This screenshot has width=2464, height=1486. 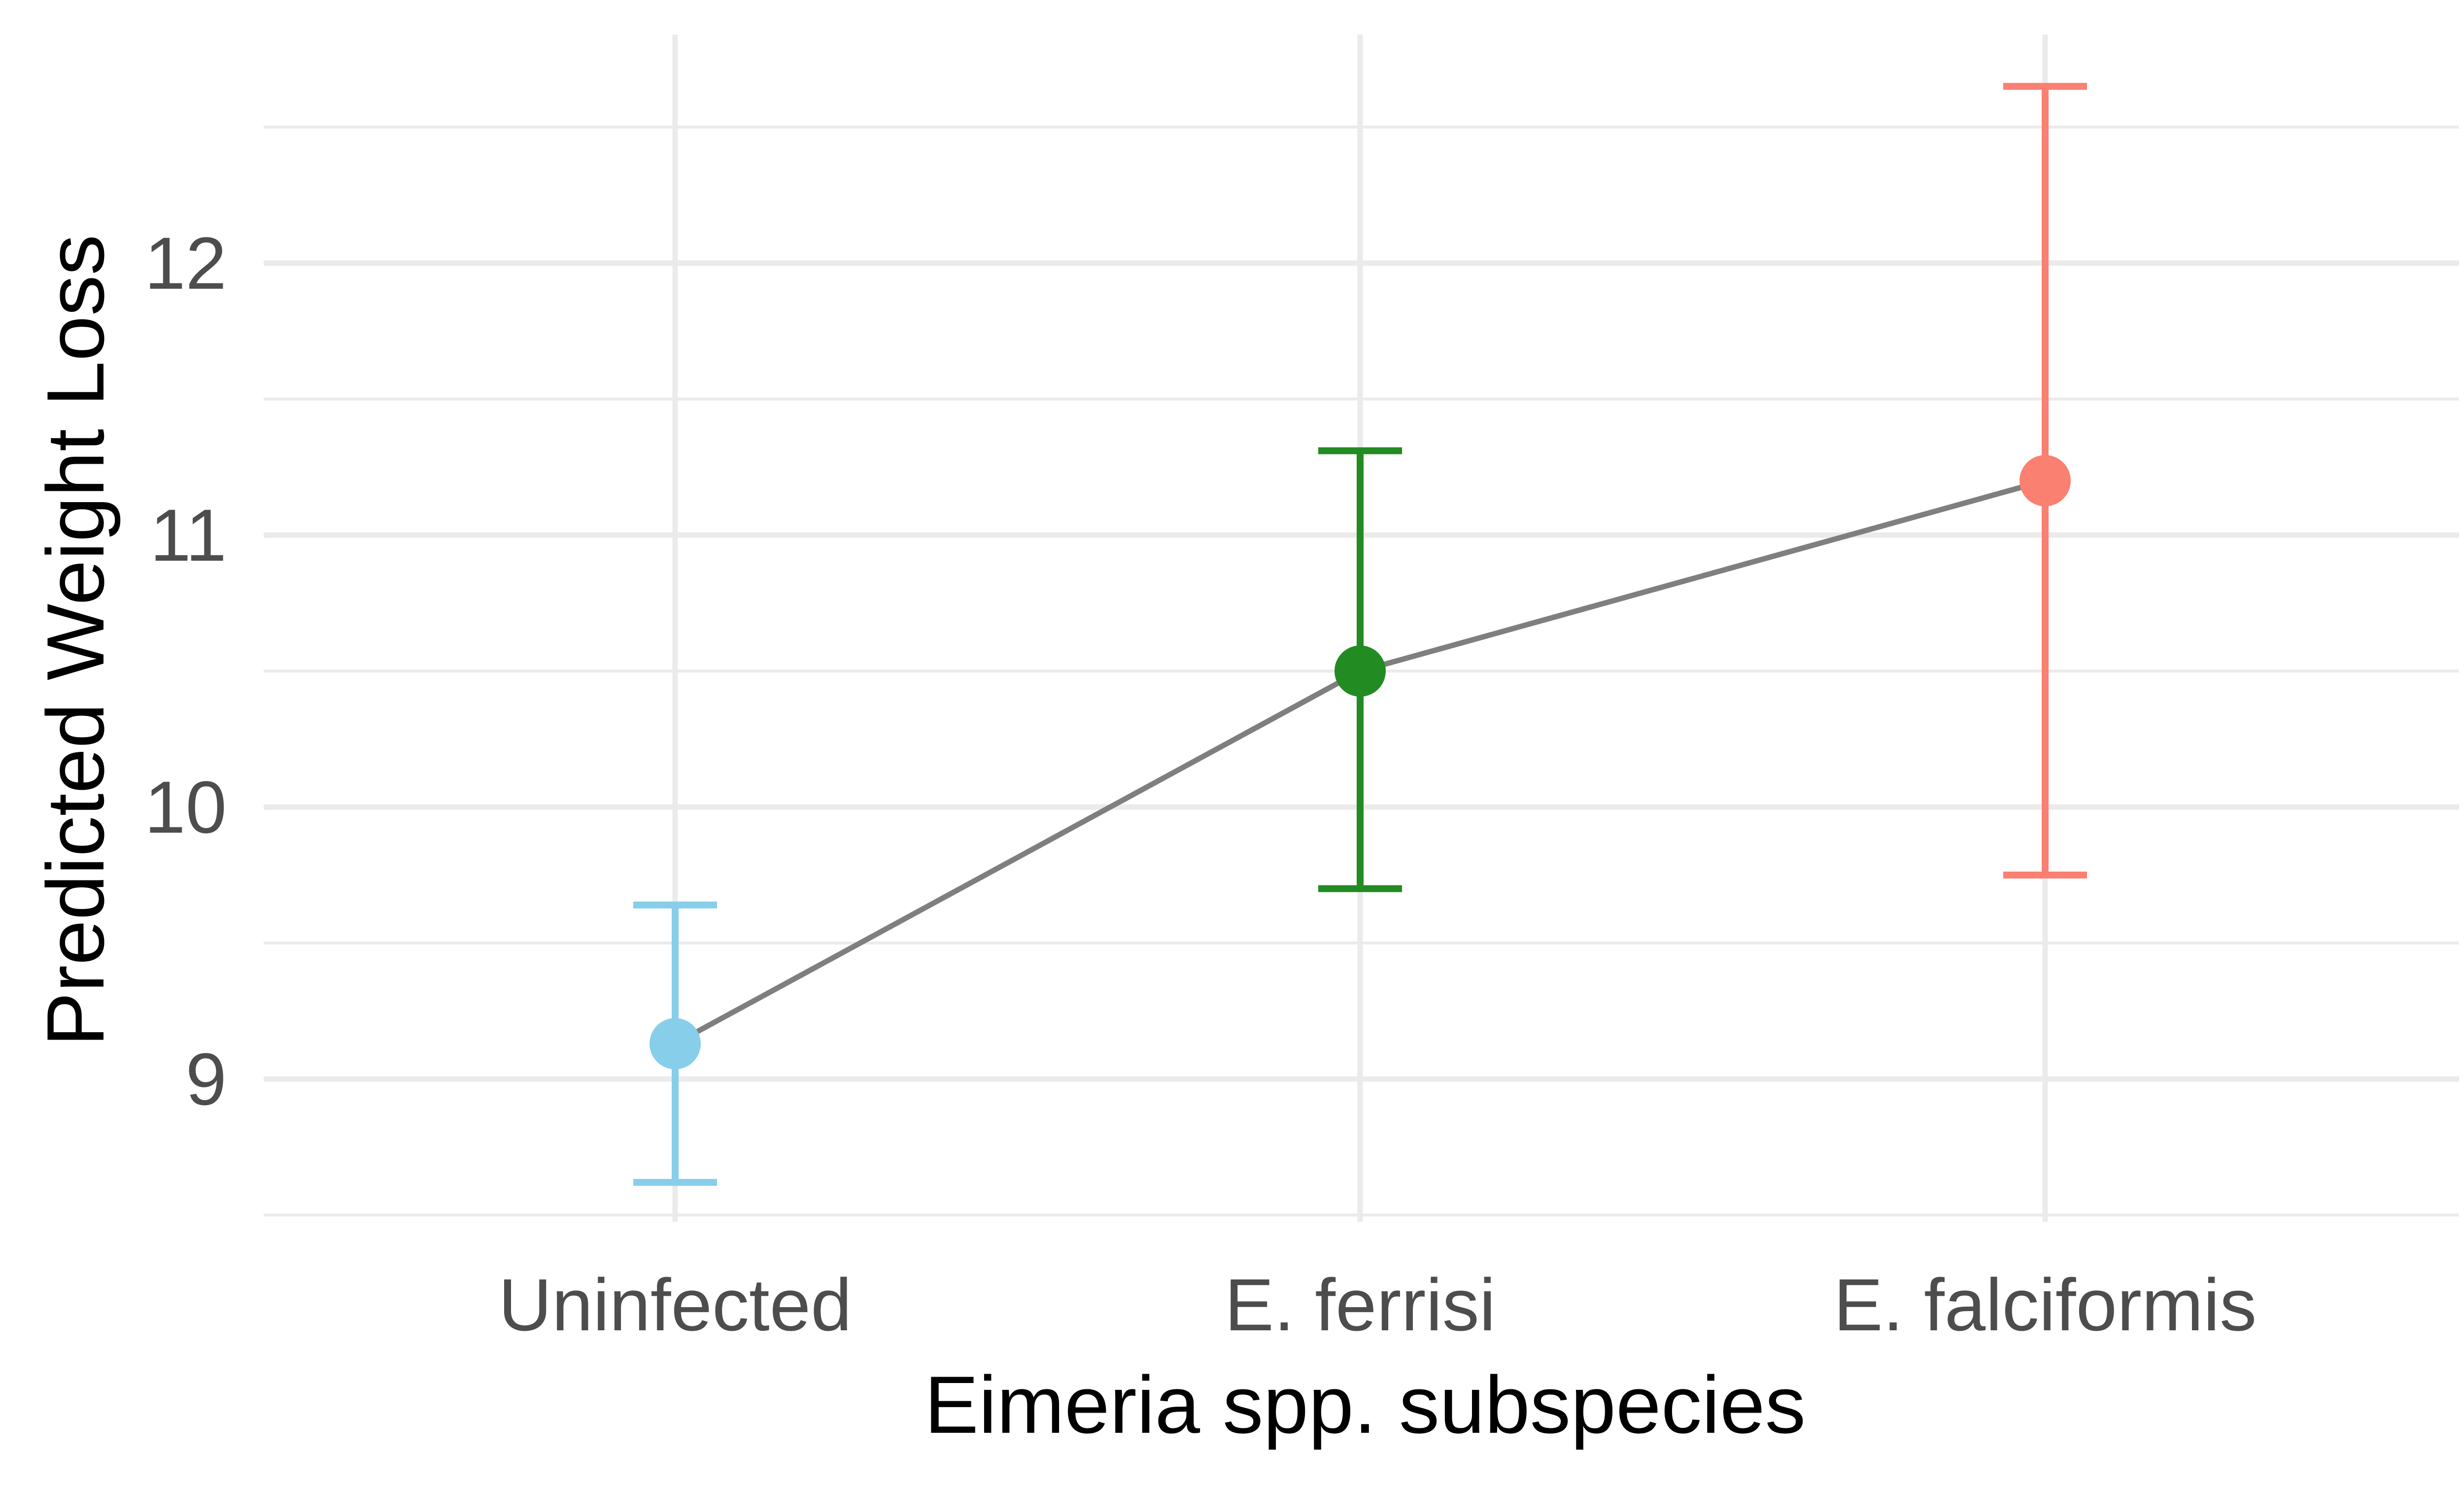 I want to click on x-tick-labels: Uninfected E. ferrisi E. falciformis, so click(x=1377, y=1304).